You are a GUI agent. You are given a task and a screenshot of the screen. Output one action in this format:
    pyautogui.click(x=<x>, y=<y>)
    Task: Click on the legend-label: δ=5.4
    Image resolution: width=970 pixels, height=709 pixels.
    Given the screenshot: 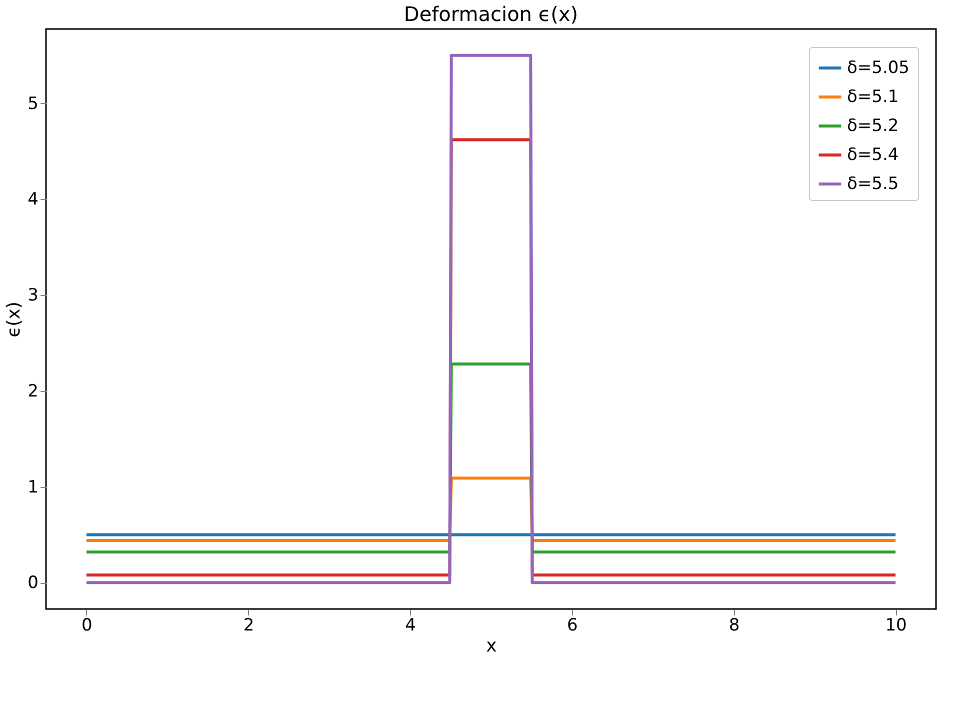 What is the action you would take?
    pyautogui.click(x=873, y=155)
    